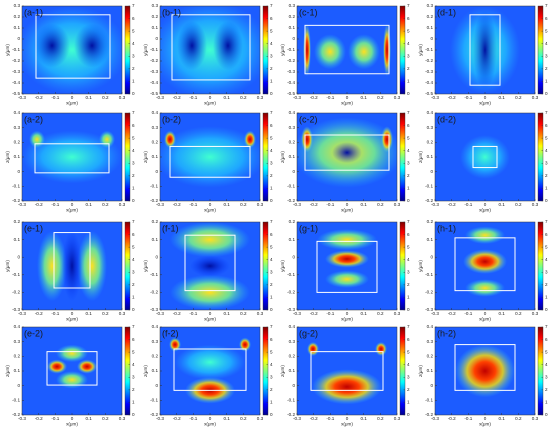 This screenshot has height=433, width=550. I want to click on y-axis-label: y(μm), so click(145, 50).